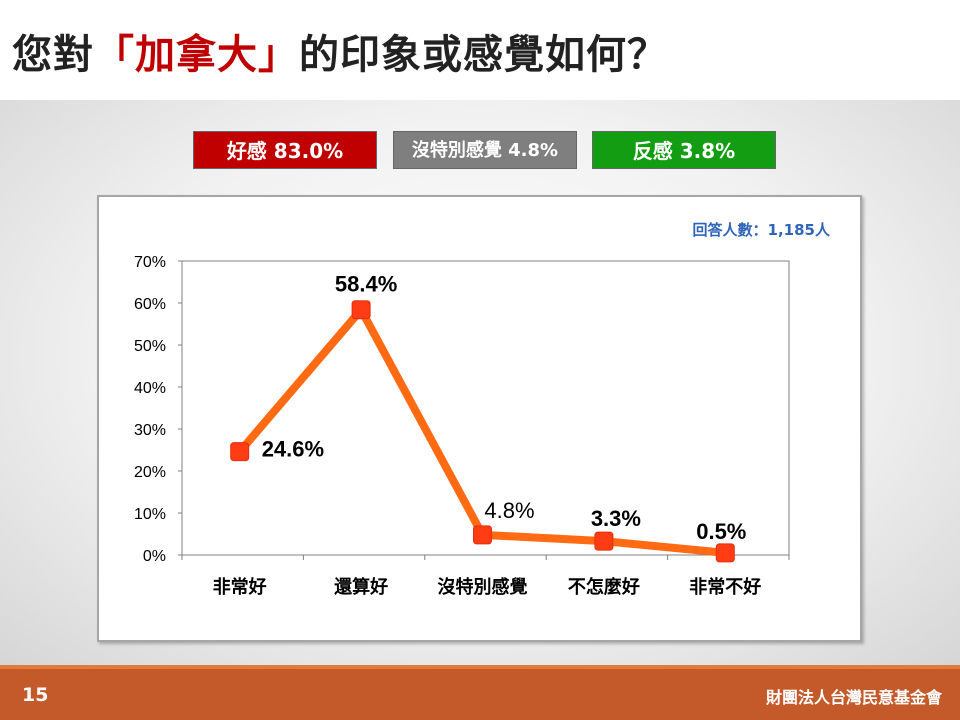 Image resolution: width=960 pixels, height=720 pixels. Describe the element at coordinates (150, 430) in the screenshot. I see `y-tick-label: 30%` at that location.